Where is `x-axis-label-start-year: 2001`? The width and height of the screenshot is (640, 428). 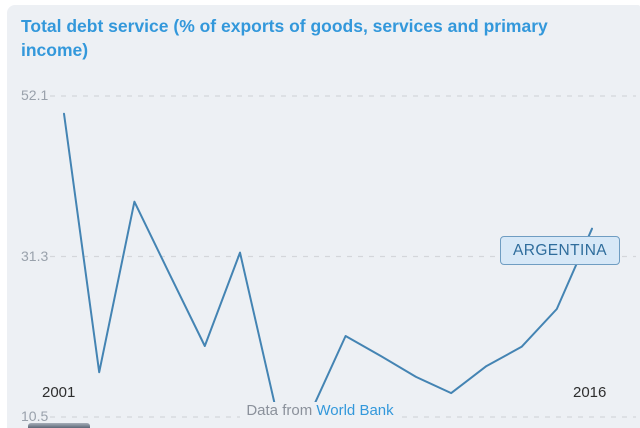
x-axis-label-start-year: 2001 is located at coordinates (59, 392).